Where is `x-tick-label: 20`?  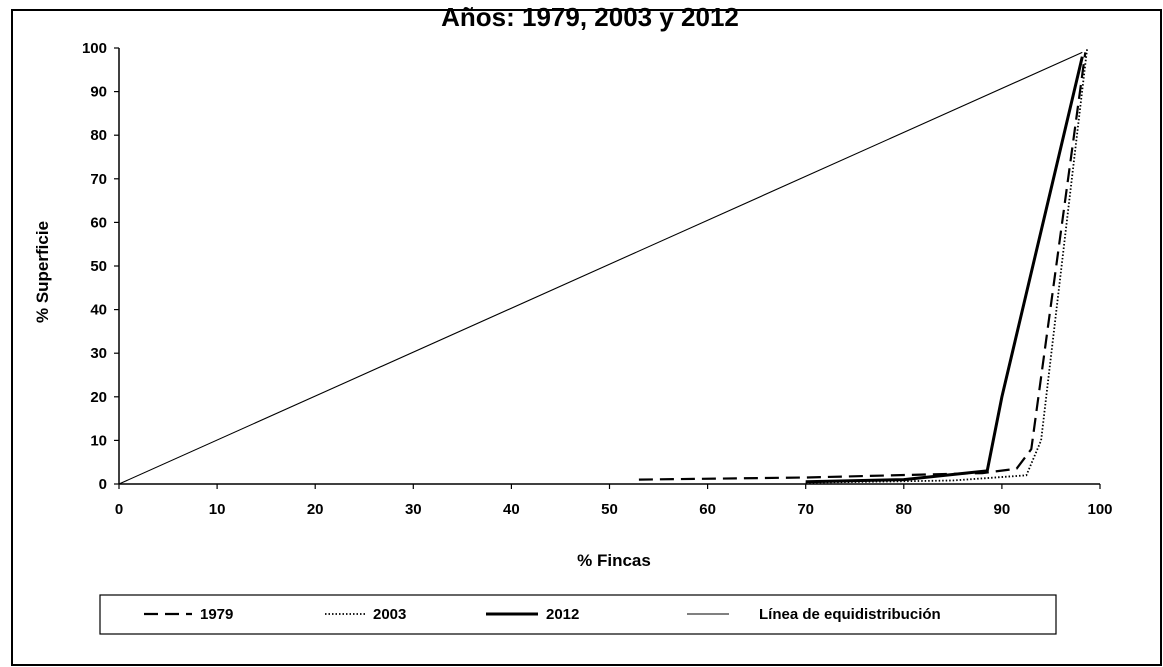 x-tick-label: 20 is located at coordinates (315, 509).